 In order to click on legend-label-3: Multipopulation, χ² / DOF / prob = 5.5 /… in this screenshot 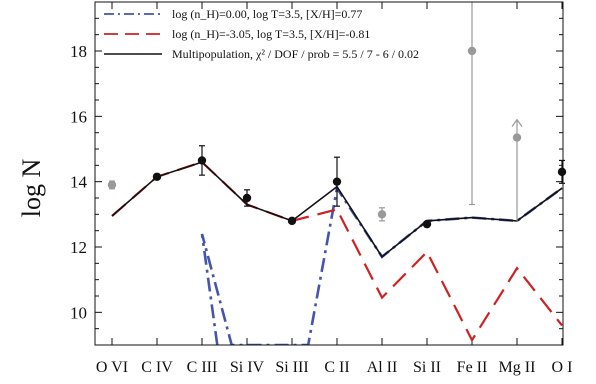, I will do `click(295, 54)`.